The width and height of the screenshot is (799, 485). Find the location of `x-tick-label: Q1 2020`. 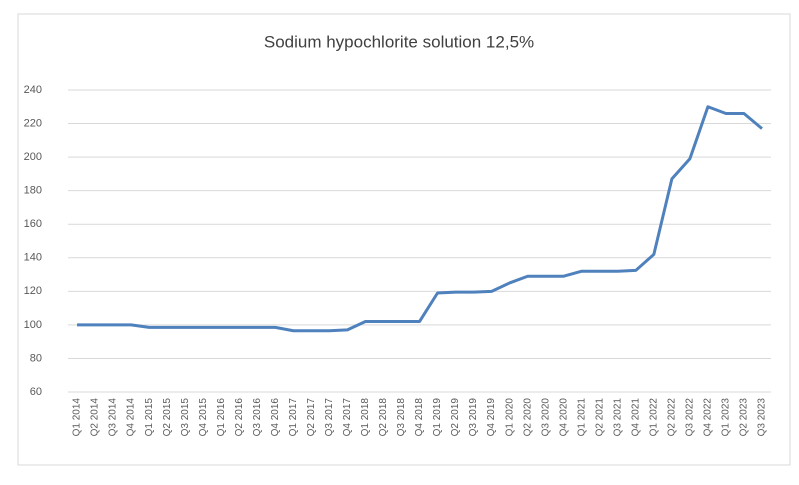

x-tick-label: Q1 2020 is located at coordinates (509, 417).